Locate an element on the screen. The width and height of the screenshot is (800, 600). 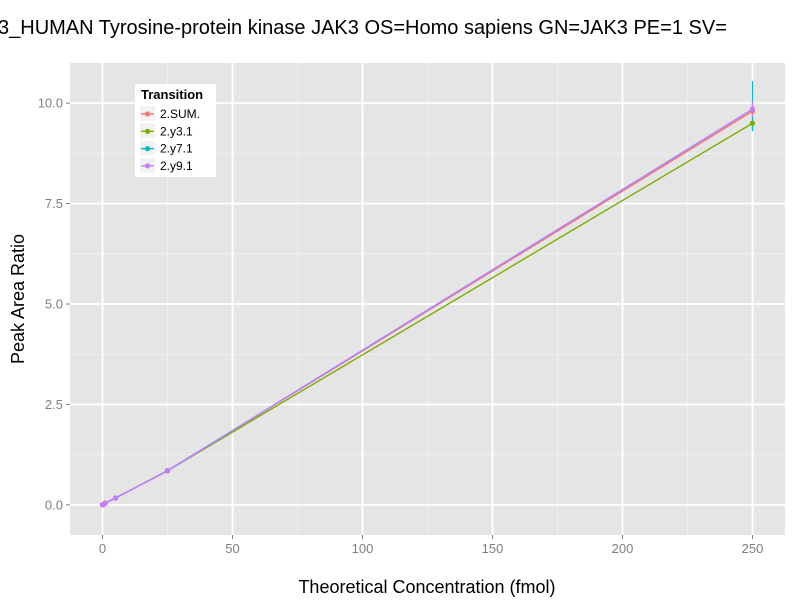
y-axis-title: Peak Area Ratio is located at coordinates (18, 299).